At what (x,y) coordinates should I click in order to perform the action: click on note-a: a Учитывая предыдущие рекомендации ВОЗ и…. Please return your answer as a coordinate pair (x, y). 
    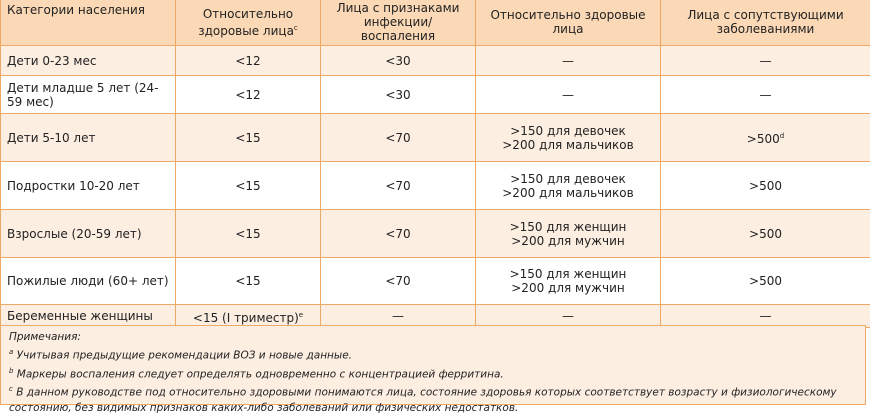
    Looking at the image, I should click on (433, 354).